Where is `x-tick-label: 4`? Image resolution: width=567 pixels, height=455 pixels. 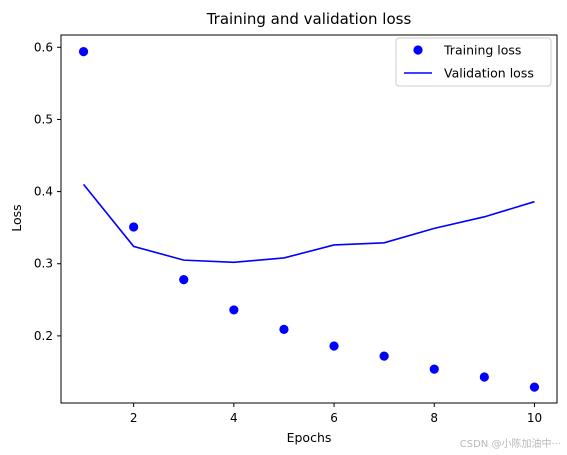 x-tick-label: 4 is located at coordinates (234, 418).